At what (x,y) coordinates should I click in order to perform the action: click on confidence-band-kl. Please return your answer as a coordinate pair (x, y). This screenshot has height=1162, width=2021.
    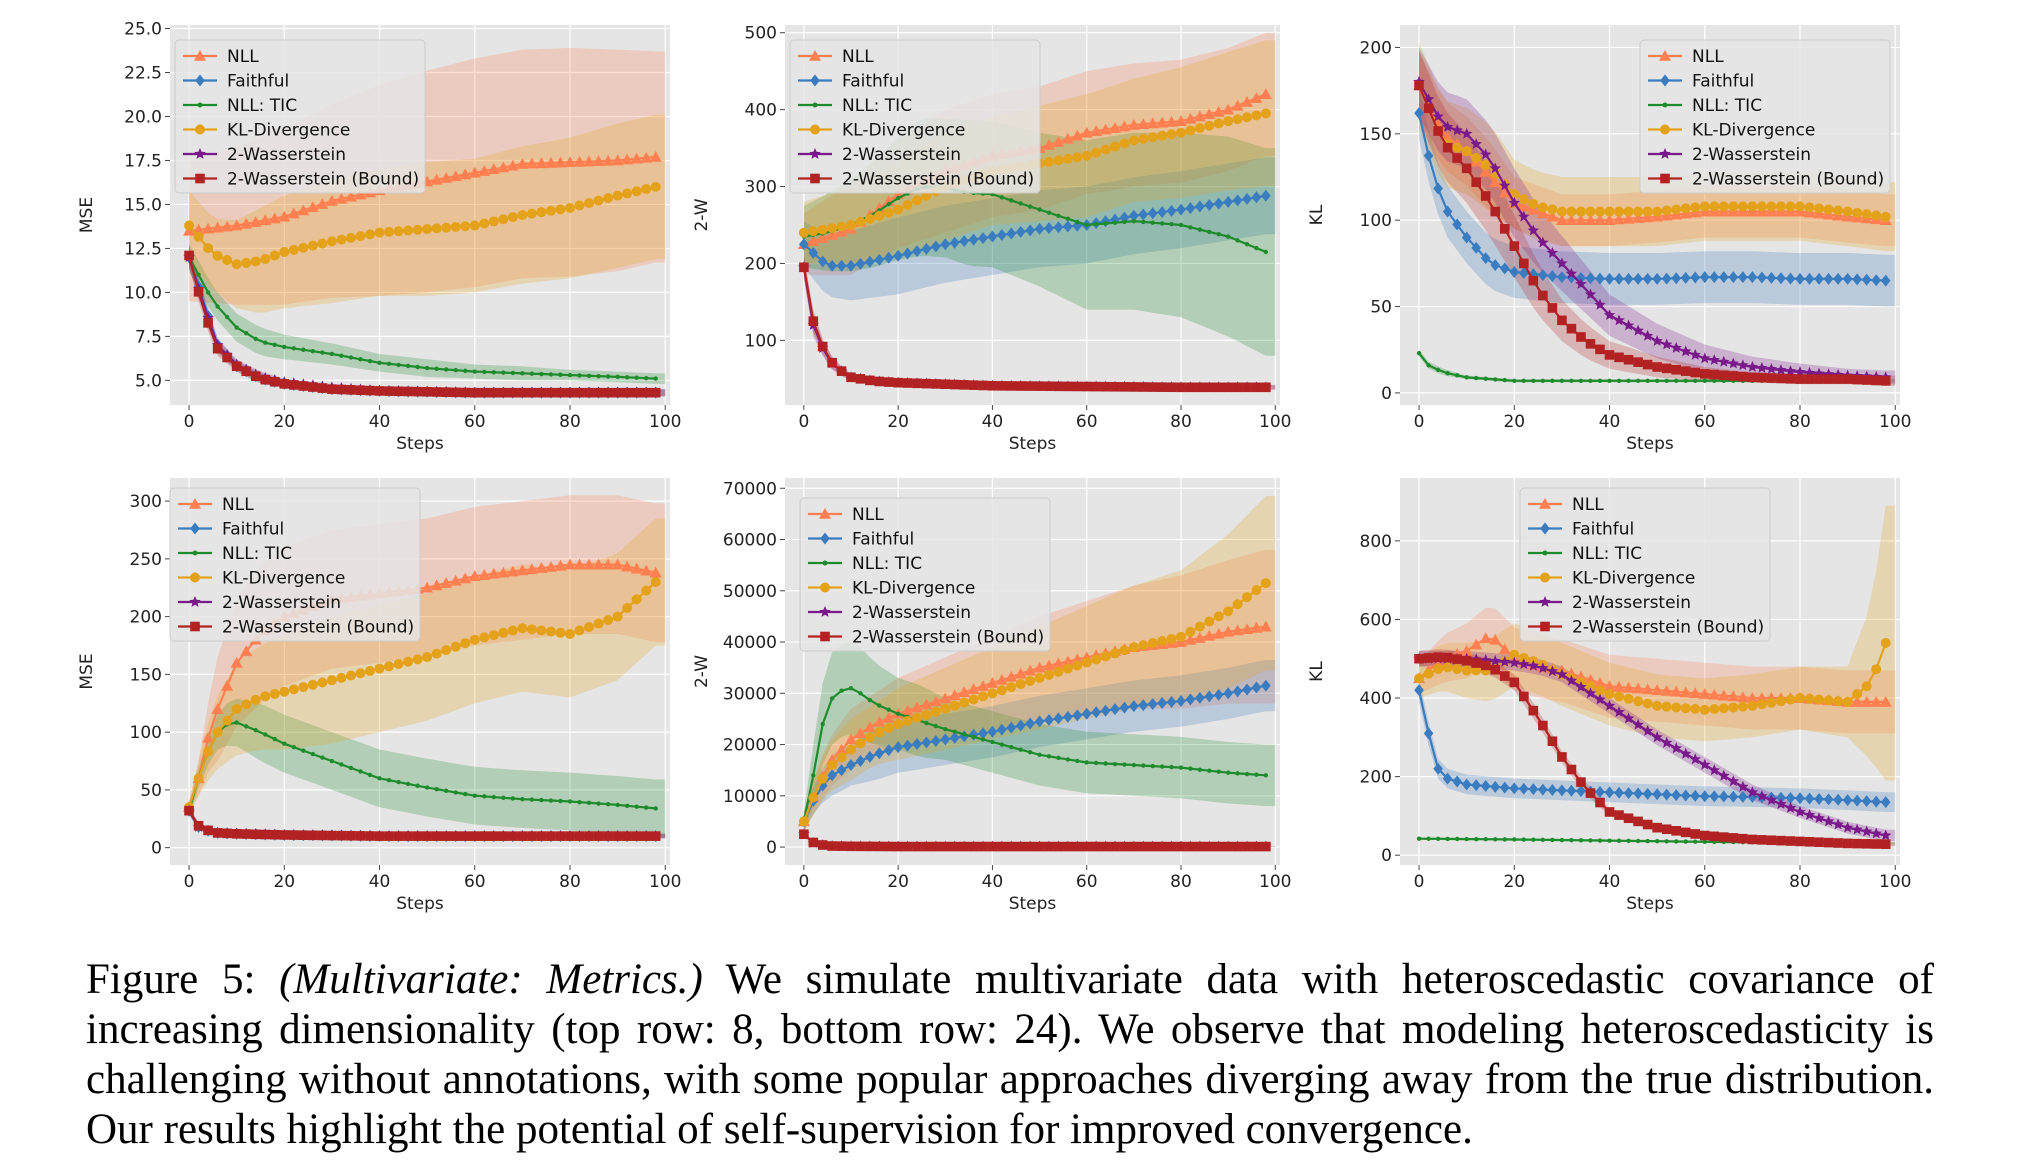
    Looking at the image, I should click on (427, 665).